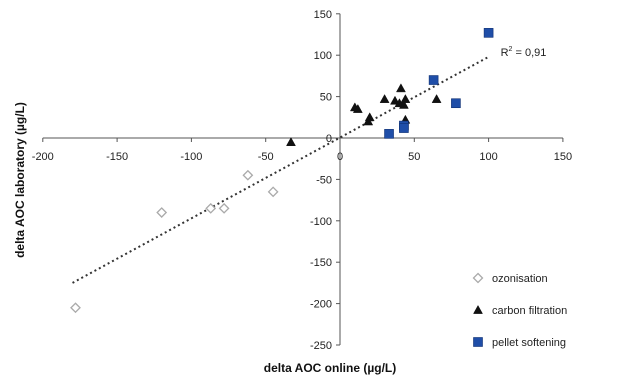  I want to click on y-tick-label: -50, so click(324, 180).